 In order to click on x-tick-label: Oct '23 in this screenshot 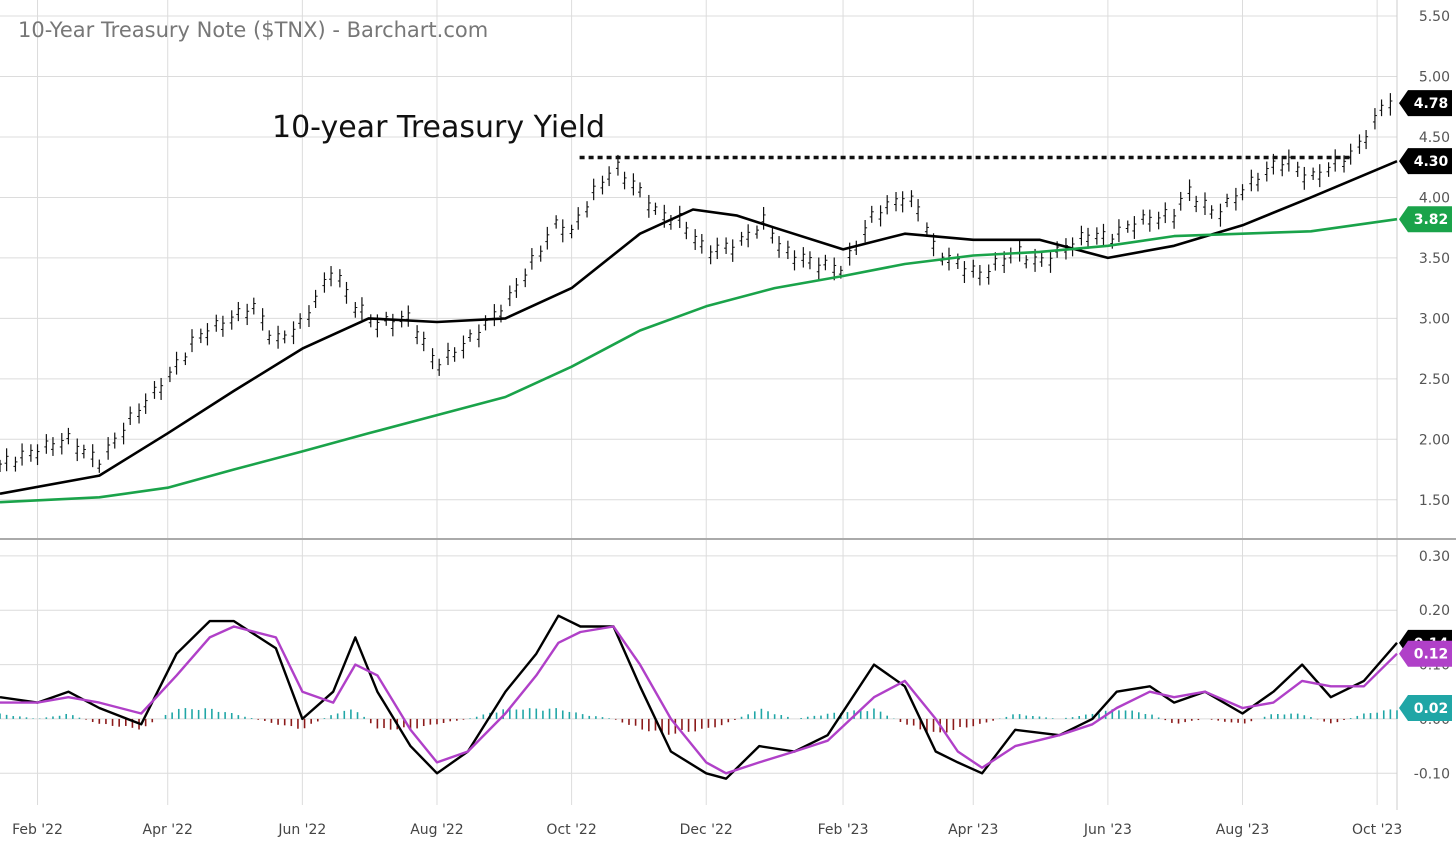, I will do `click(1377, 830)`.